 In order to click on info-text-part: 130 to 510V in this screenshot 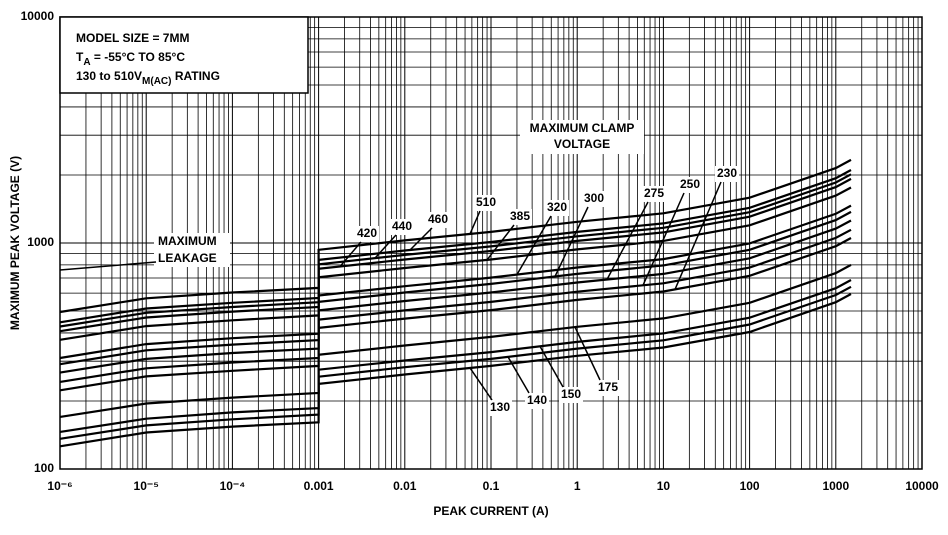, I will do `click(109, 76)`.